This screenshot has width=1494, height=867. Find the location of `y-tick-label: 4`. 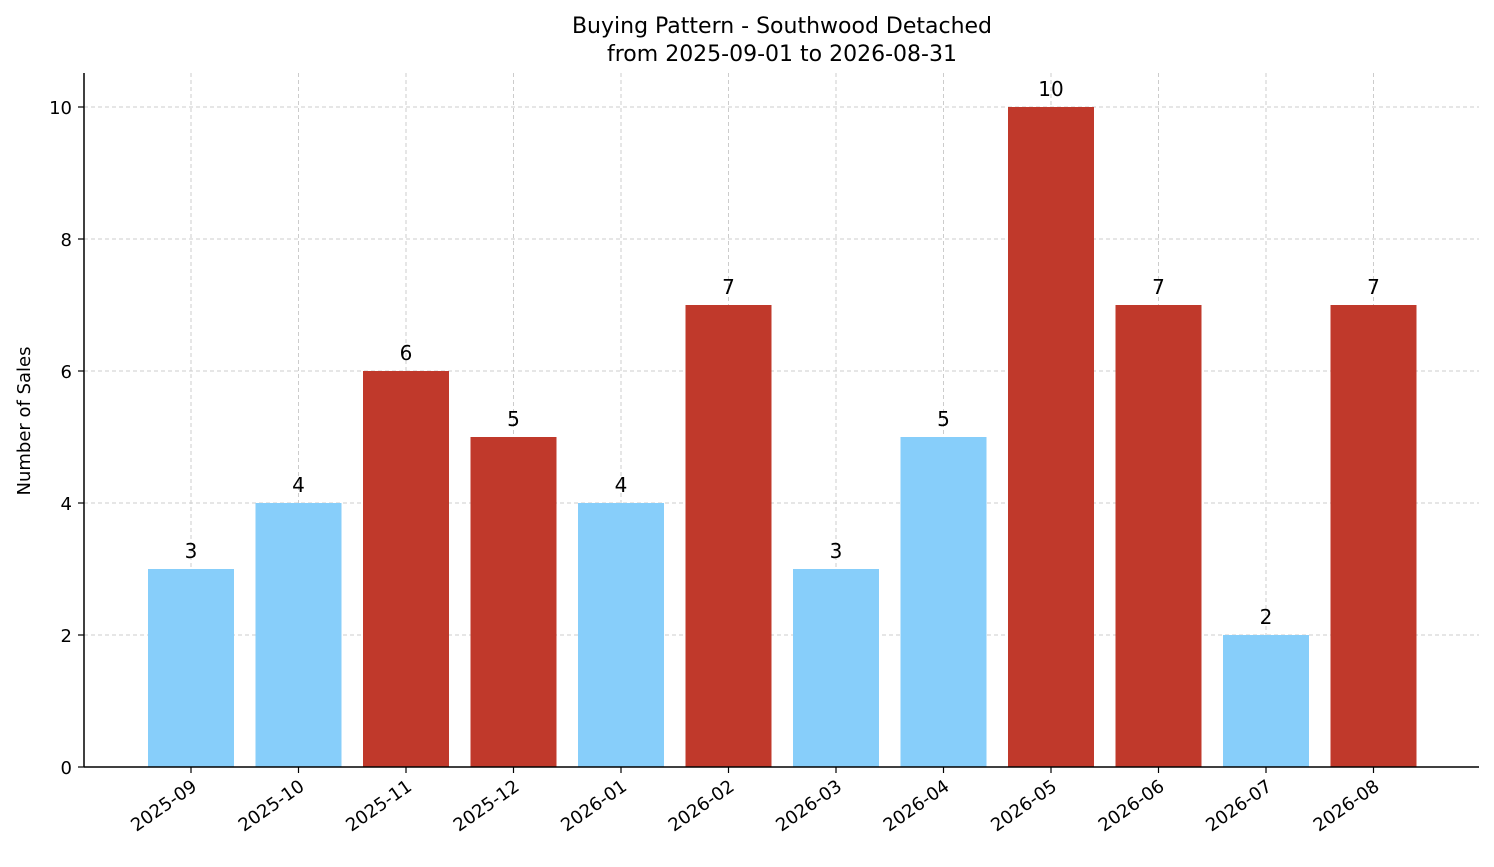

y-tick-label: 4 is located at coordinates (66, 504).